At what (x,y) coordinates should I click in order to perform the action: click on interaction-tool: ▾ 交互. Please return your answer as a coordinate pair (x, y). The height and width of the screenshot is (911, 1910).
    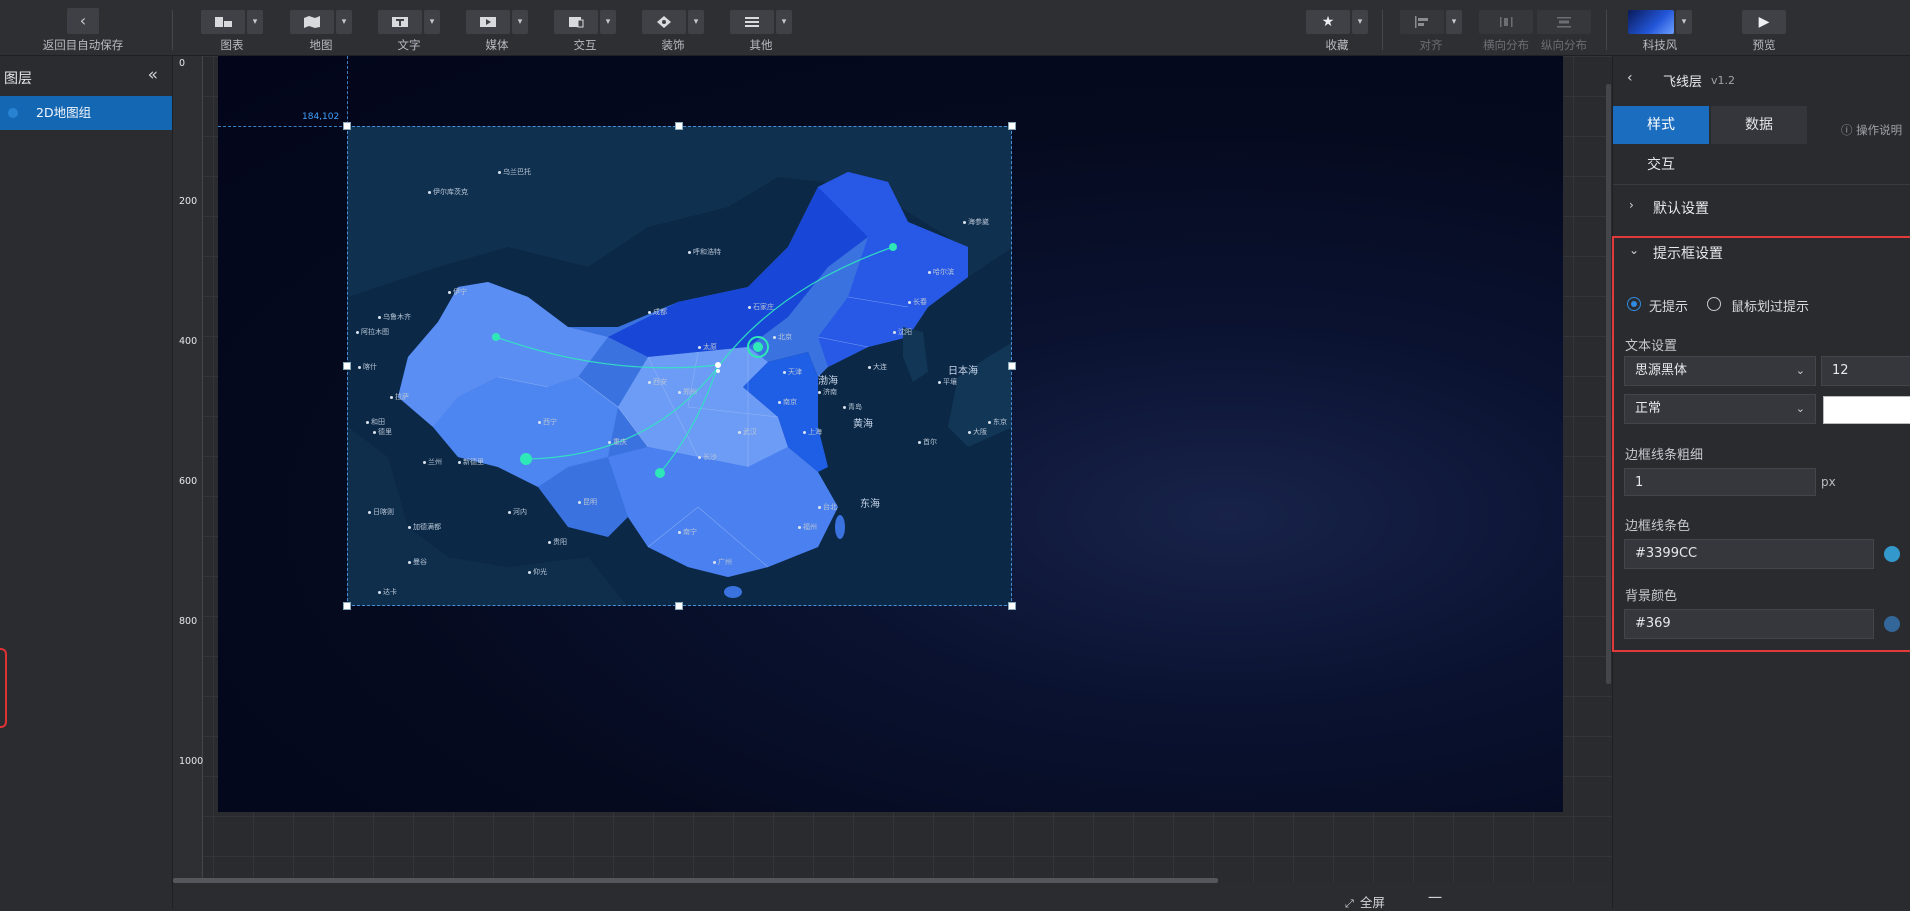
    Looking at the image, I should click on (585, 32).